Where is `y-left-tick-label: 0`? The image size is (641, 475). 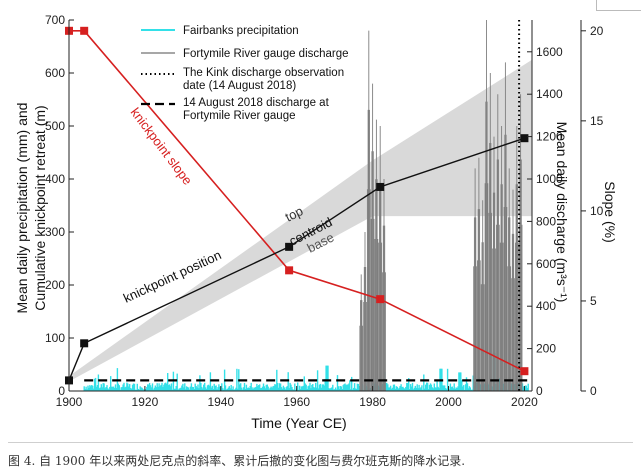
y-left-tick-label: 0 is located at coordinates (61, 391).